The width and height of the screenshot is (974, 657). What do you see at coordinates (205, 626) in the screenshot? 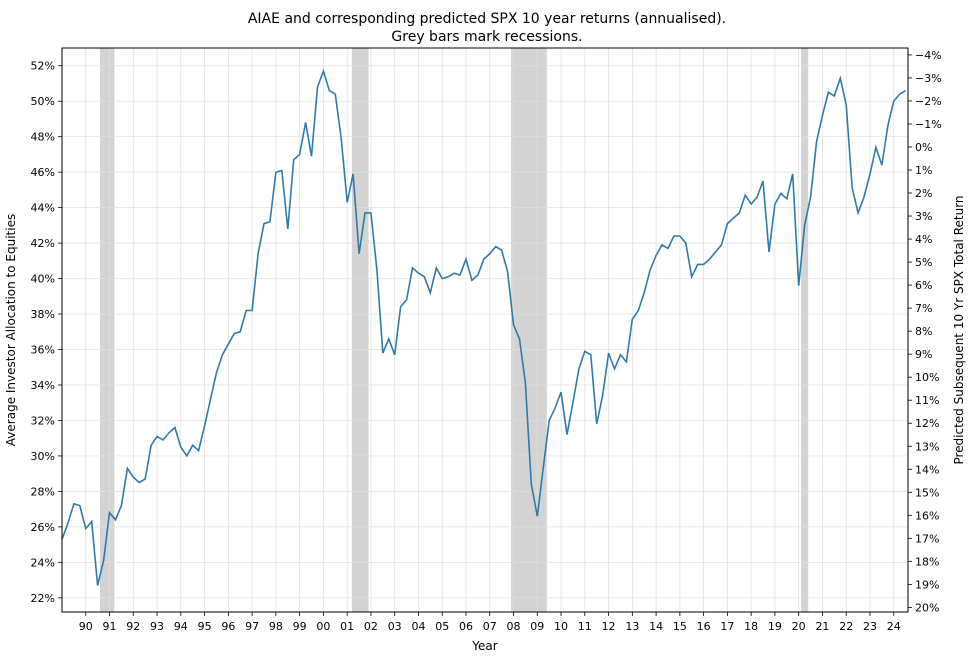
I see `x-tick-label-5: 95` at bounding box center [205, 626].